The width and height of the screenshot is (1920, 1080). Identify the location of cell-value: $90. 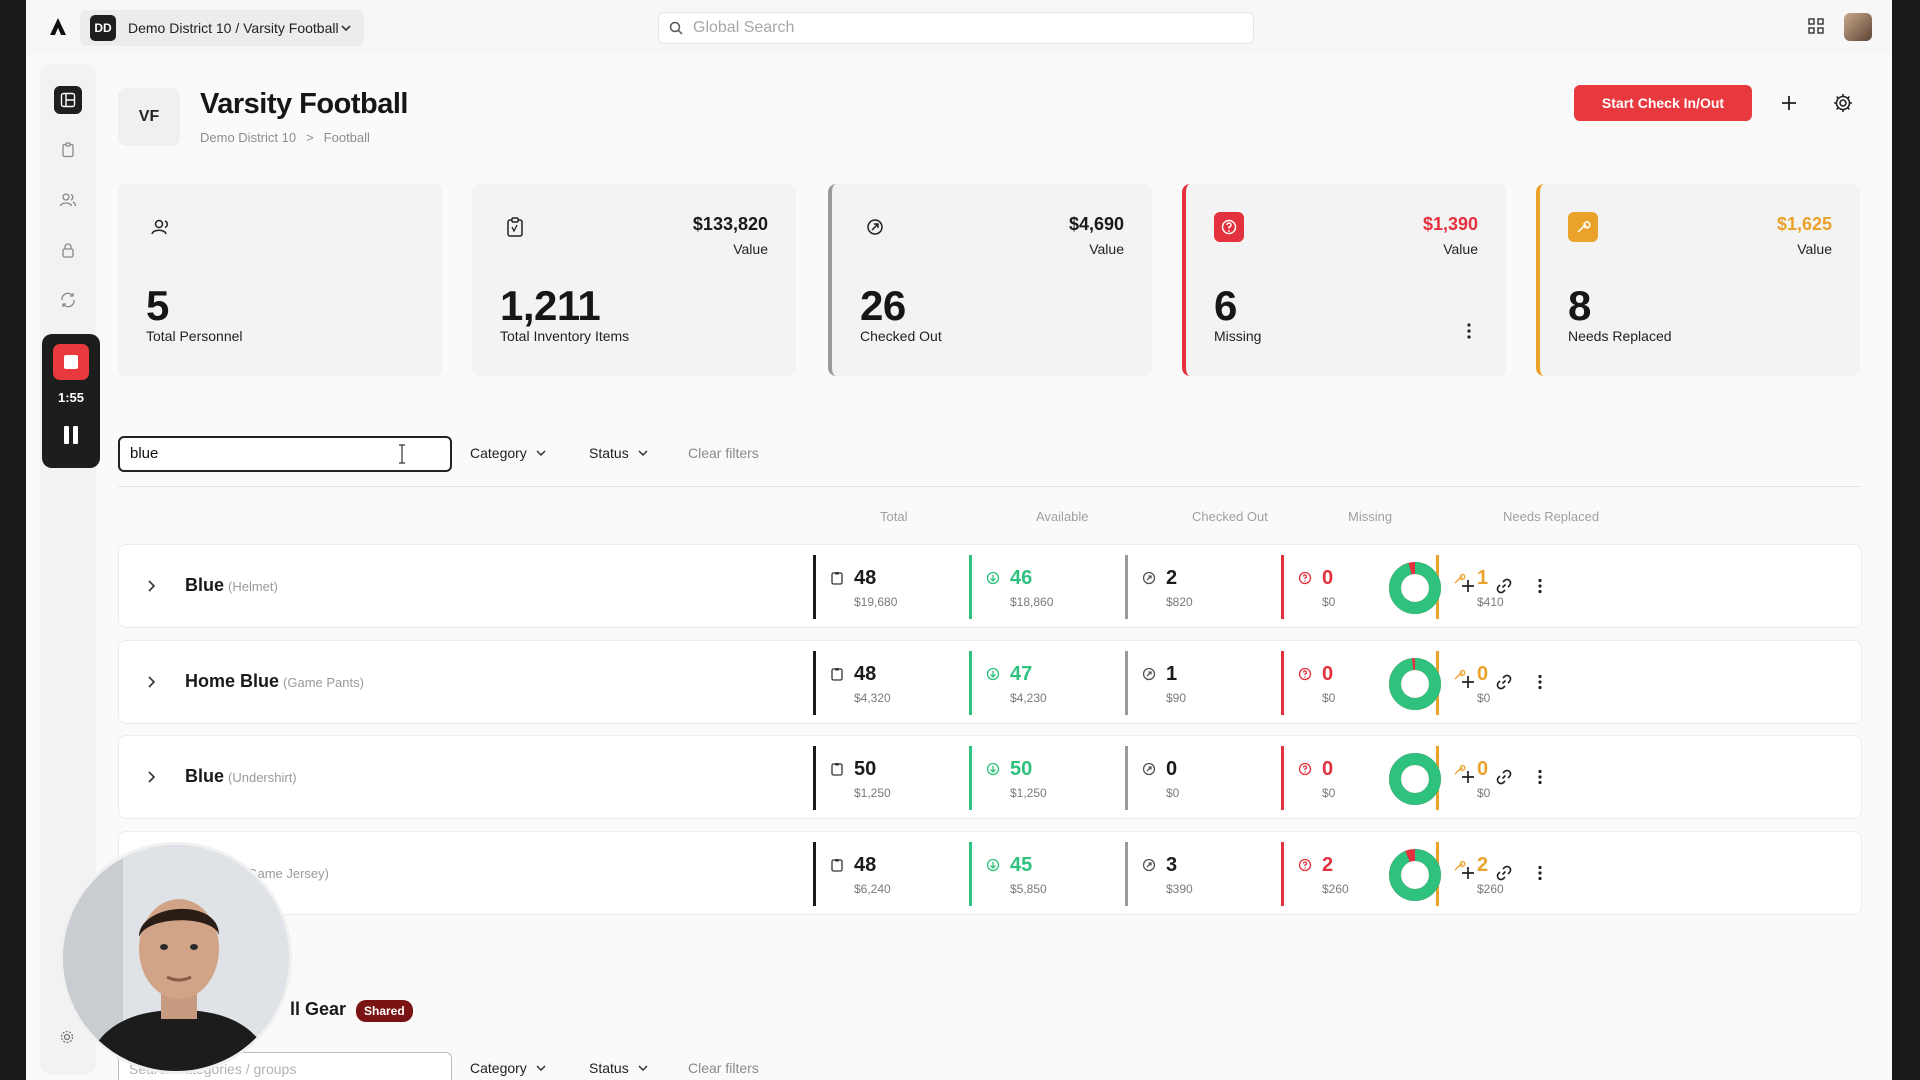
(1176, 698).